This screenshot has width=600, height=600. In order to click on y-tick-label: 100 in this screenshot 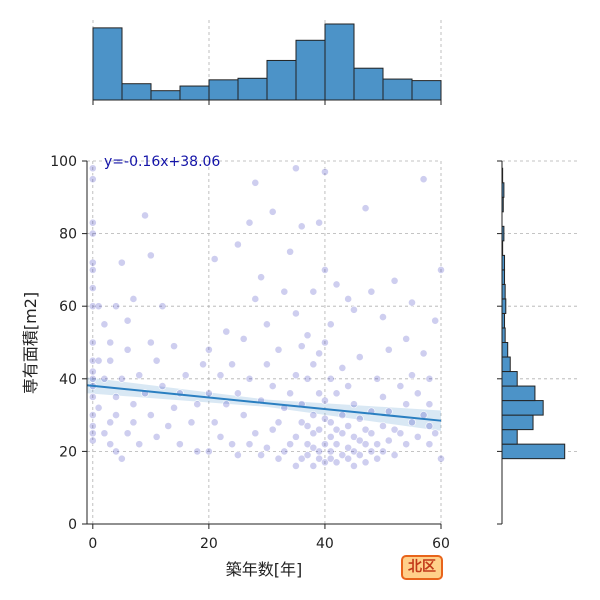, I will do `click(63, 162)`.